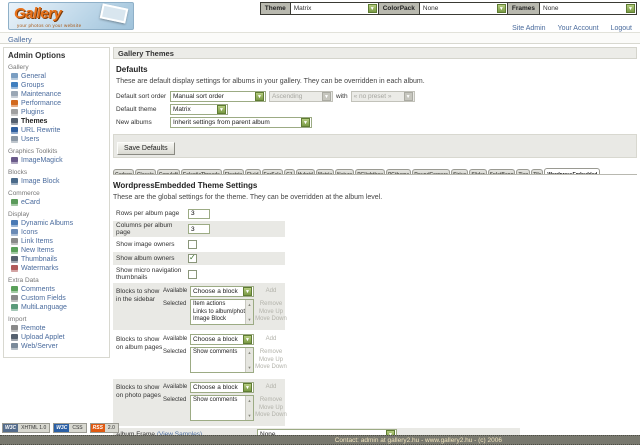 Image resolution: width=640 pixels, height=445 pixels. What do you see at coordinates (372, 96) in the screenshot?
I see `sort-preset-value: « no preset »` at bounding box center [372, 96].